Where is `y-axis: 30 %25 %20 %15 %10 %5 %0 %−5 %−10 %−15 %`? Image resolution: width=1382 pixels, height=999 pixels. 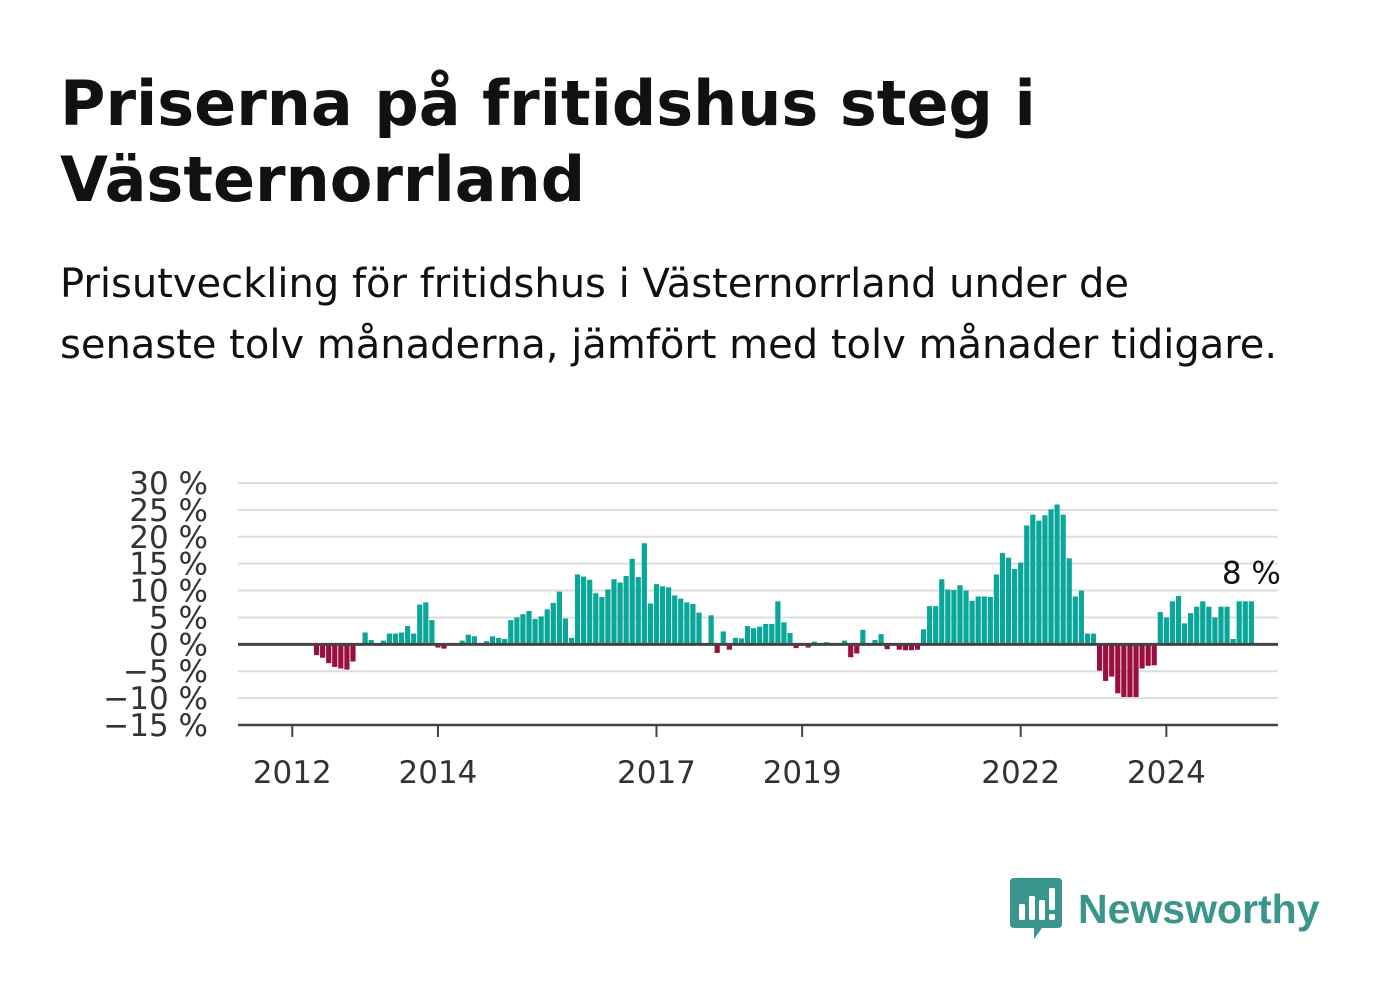
y-axis: 30 %25 %20 %15 %10 %5 %0 %−5 %−10 %−15 % is located at coordinates (155, 605).